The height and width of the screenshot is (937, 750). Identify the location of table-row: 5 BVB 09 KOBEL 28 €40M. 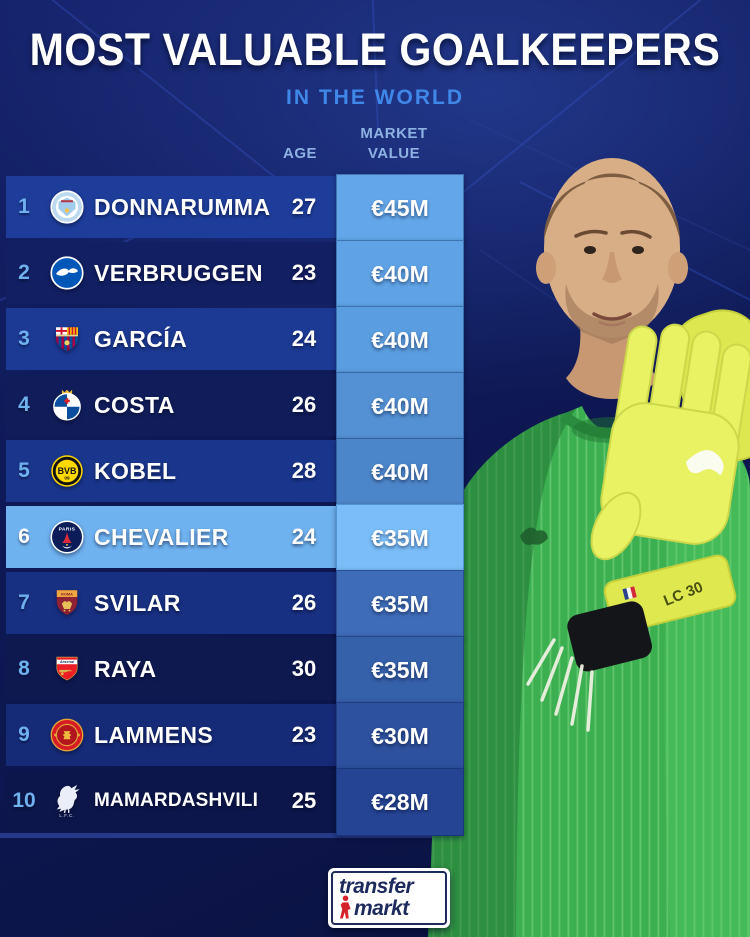
(235, 472).